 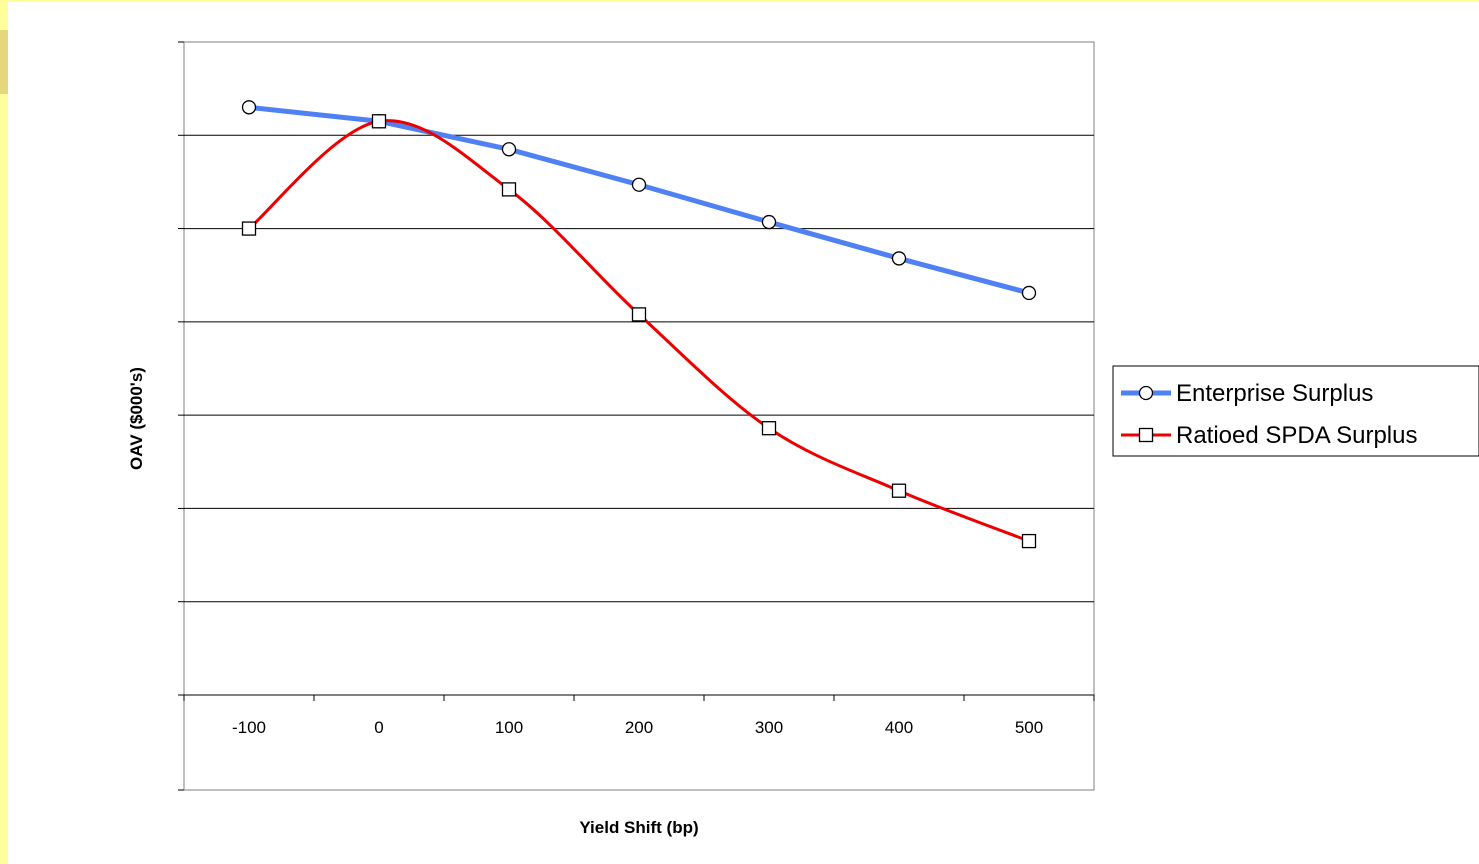 I want to click on x-tick-label: 300, so click(x=769, y=727).